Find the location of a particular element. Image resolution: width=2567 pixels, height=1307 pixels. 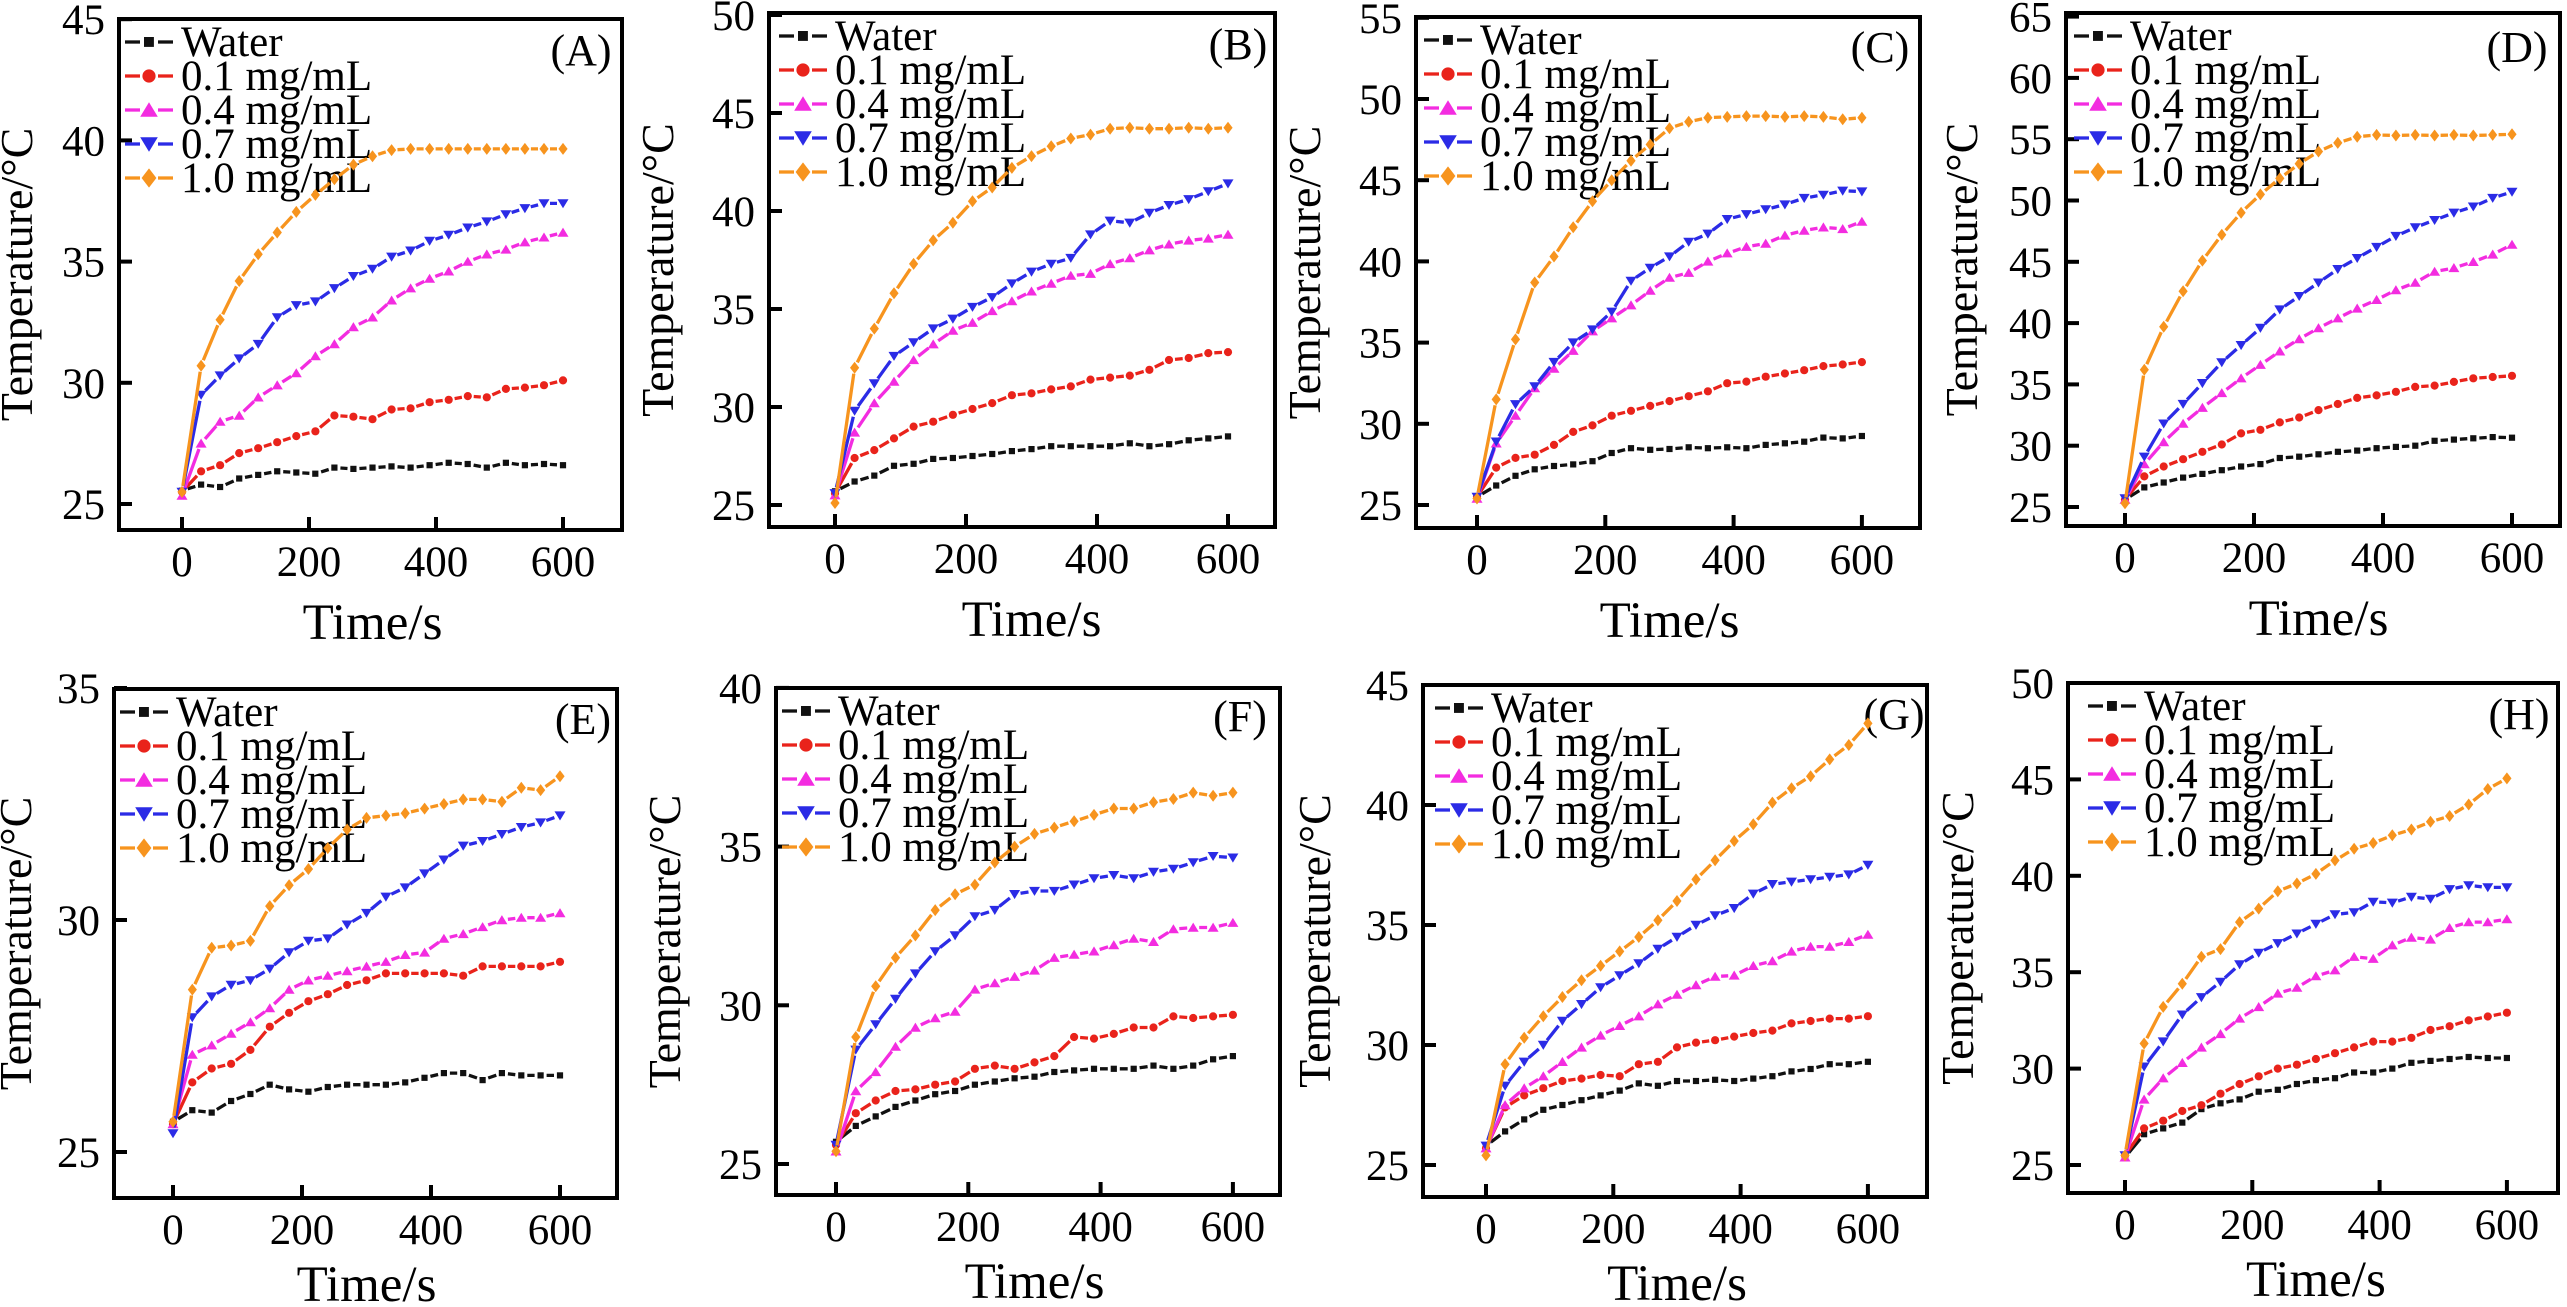

svg-text: 65 is located at coordinates (2030, 21).